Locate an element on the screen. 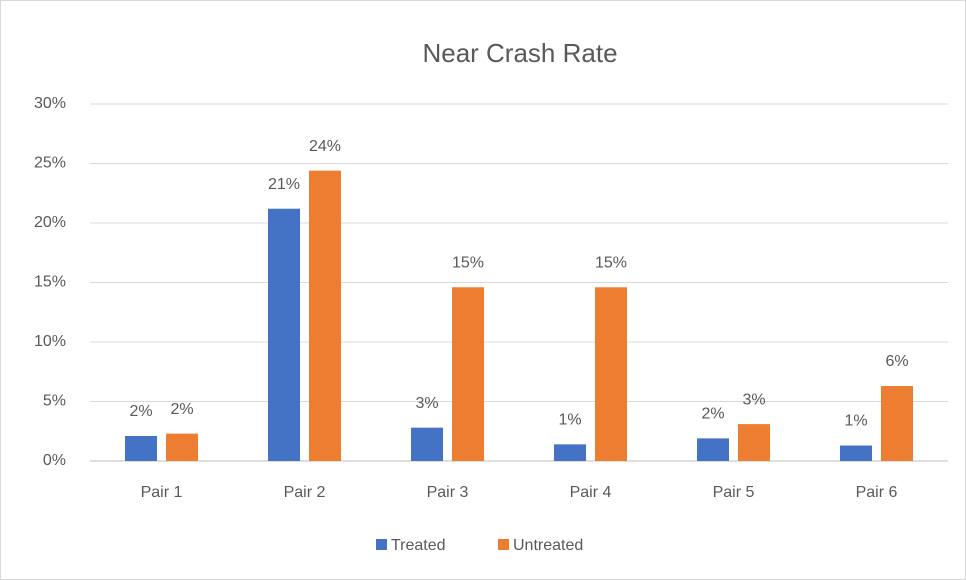 The height and width of the screenshot is (580, 966). chart-title: Near Crash Rate is located at coordinates (519, 53).